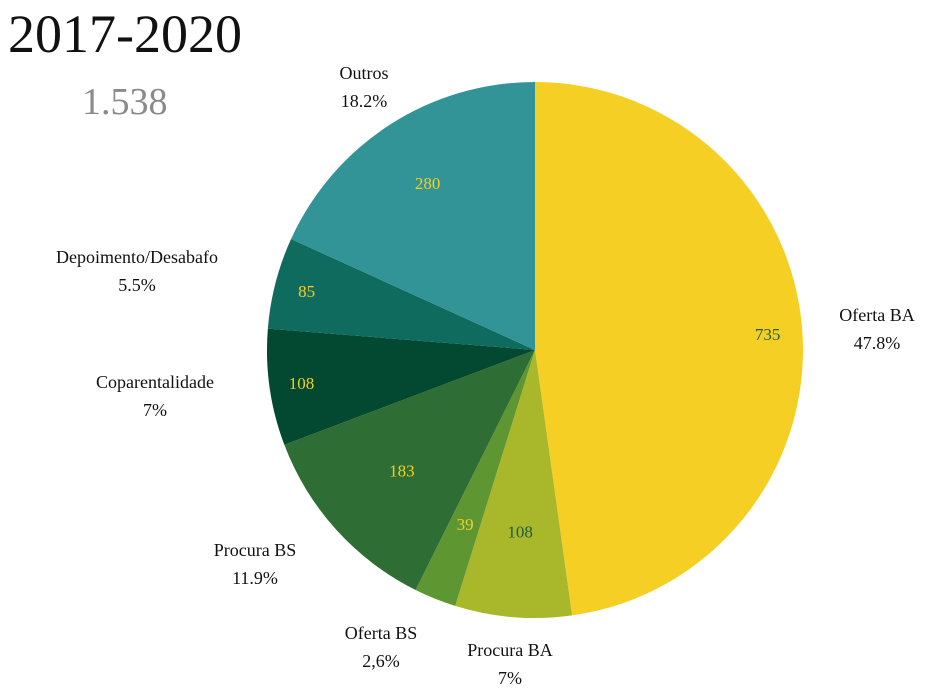 The width and height of the screenshot is (939, 688). What do you see at coordinates (877, 343) in the screenshot?
I see `slice-percent-label: 47.8%` at bounding box center [877, 343].